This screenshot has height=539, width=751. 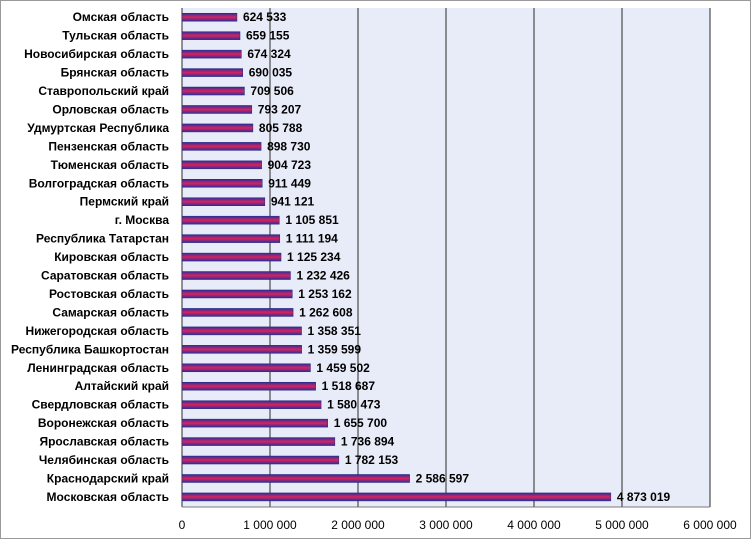 I want to click on value-label-19: 1 459 502, so click(x=343, y=368).